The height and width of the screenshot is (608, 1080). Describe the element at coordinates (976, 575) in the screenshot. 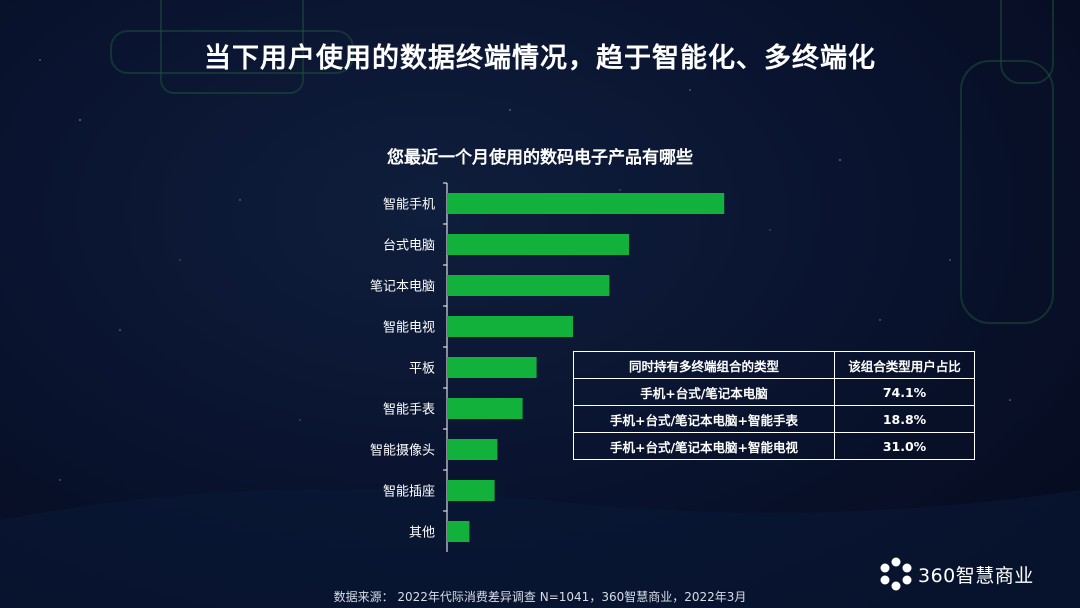

I see `logo-text: 360智慧商业` at that location.